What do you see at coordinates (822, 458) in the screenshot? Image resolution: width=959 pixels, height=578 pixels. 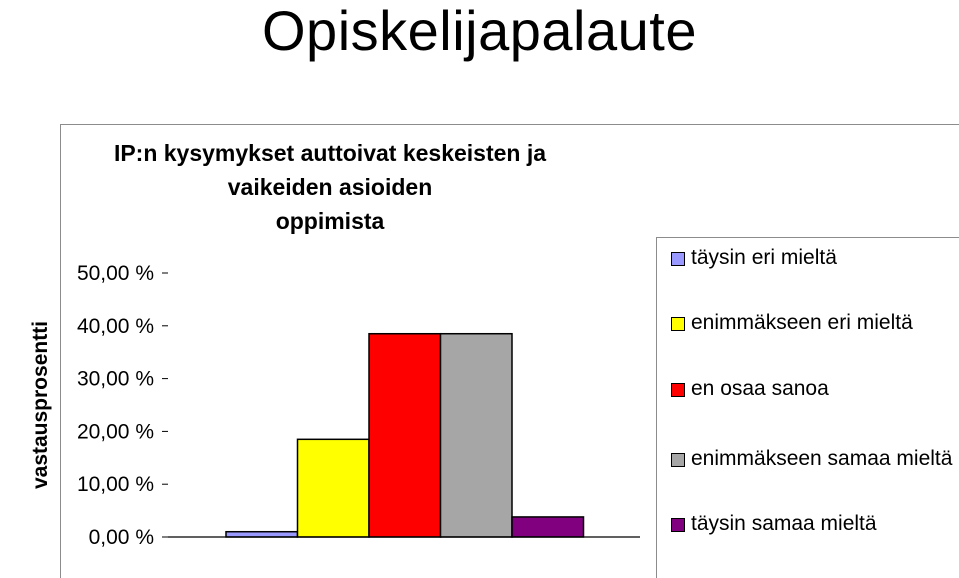 I see `legend-label: enimmäkseen samaa mieltä` at bounding box center [822, 458].